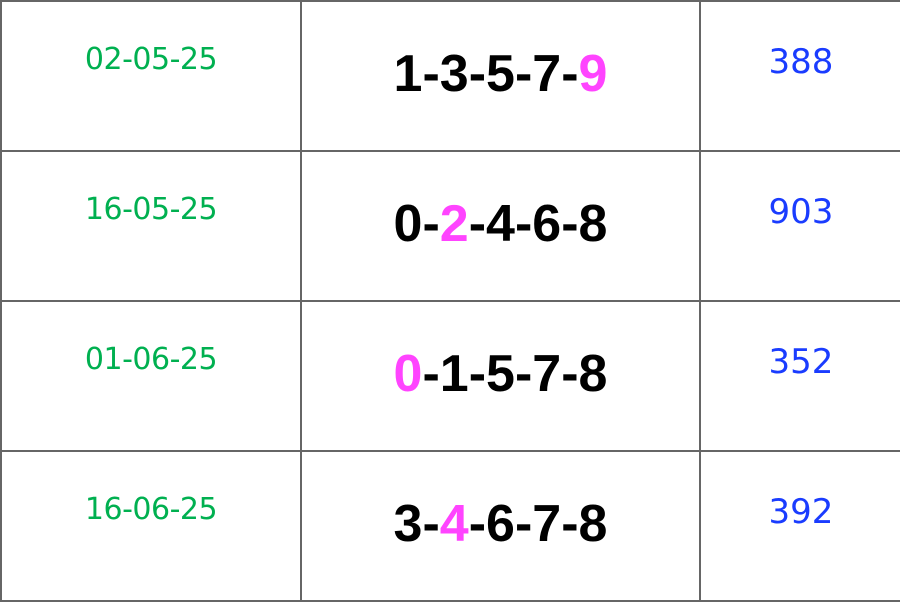 The width and height of the screenshot is (900, 602). I want to click on digit: 2, so click(454, 224).